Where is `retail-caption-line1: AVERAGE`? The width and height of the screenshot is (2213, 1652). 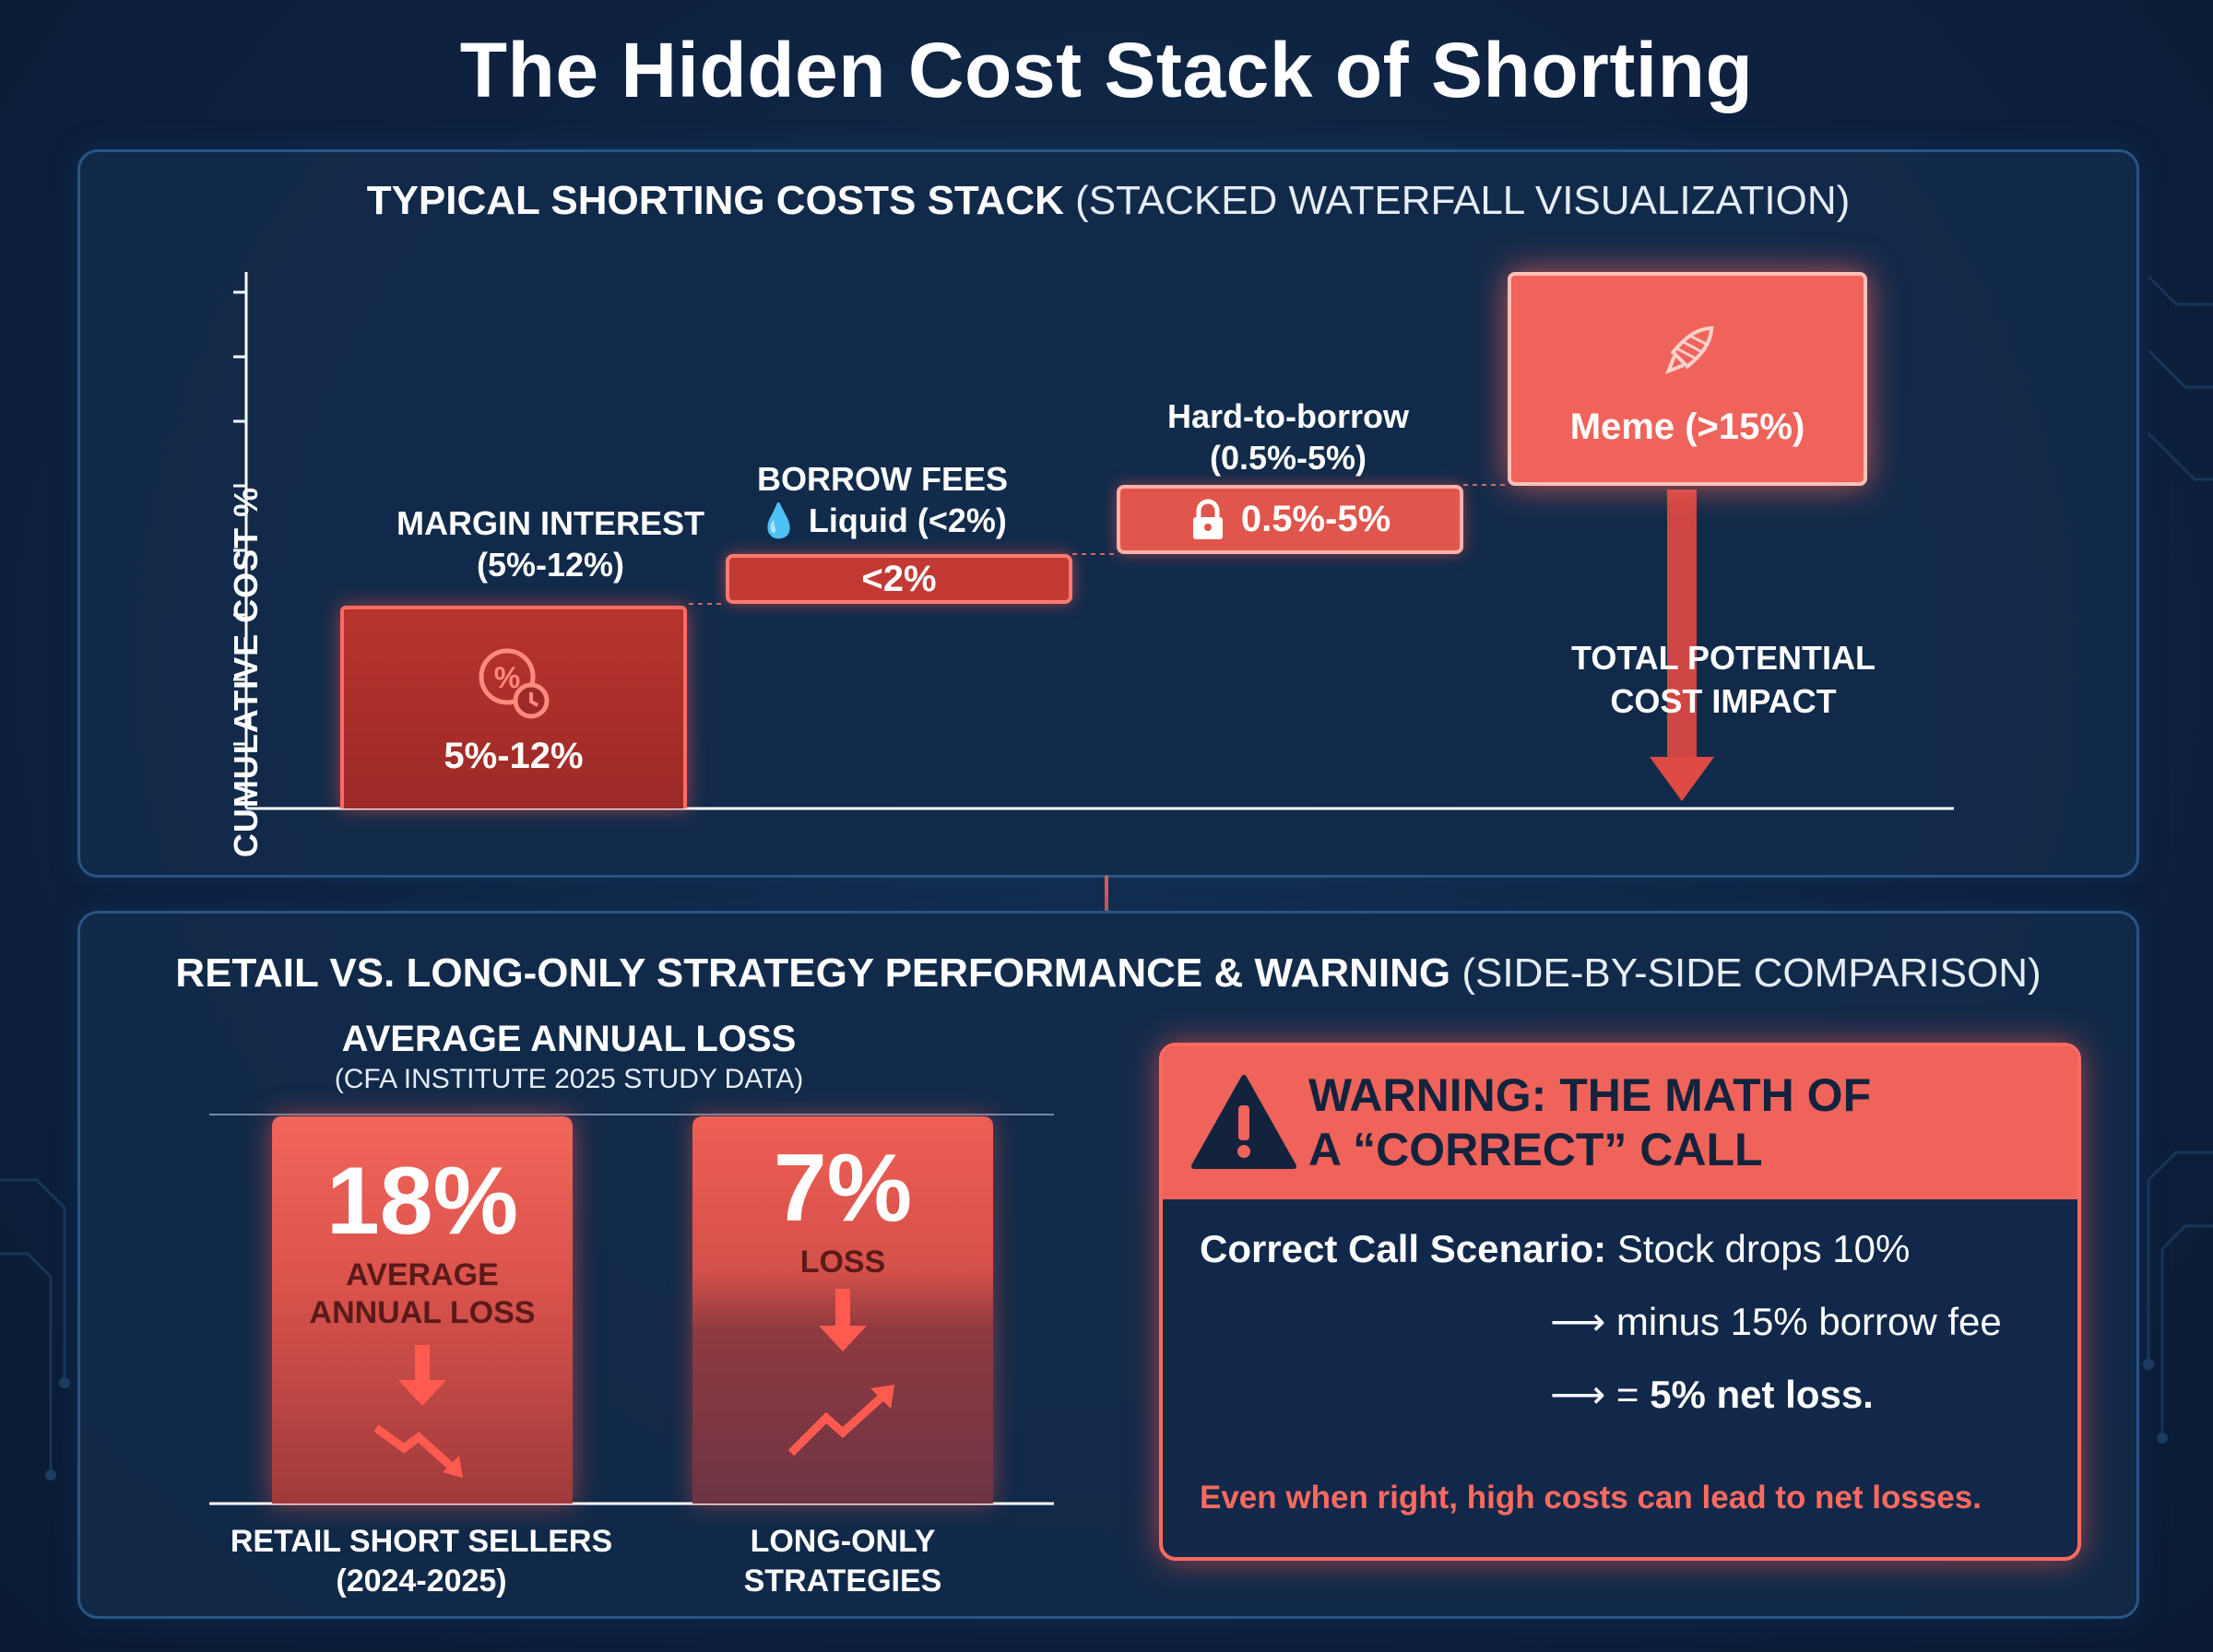 retail-caption-line1: AVERAGE is located at coordinates (422, 1274).